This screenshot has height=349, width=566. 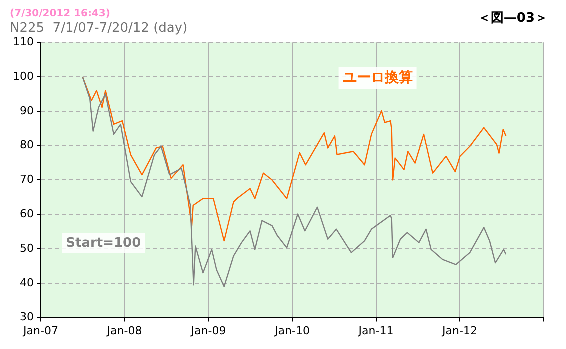 What do you see at coordinates (377, 78) in the screenshot?
I see `text: ユーロ換算` at bounding box center [377, 78].